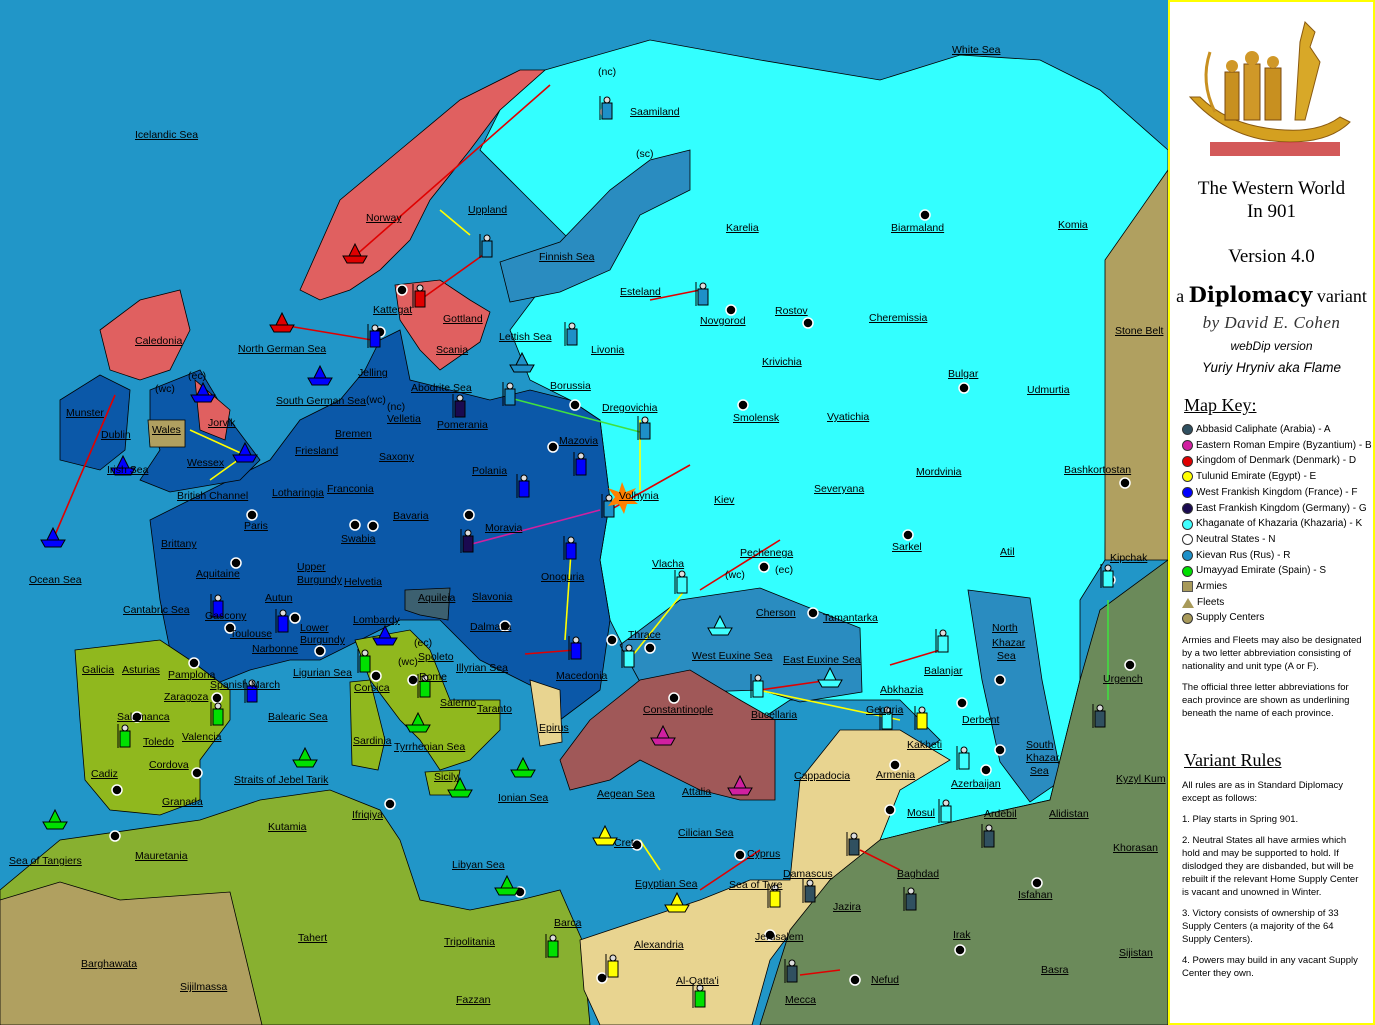 The image size is (1375, 1025). What do you see at coordinates (554, 728) in the screenshot?
I see `province-label: Epirus` at bounding box center [554, 728].